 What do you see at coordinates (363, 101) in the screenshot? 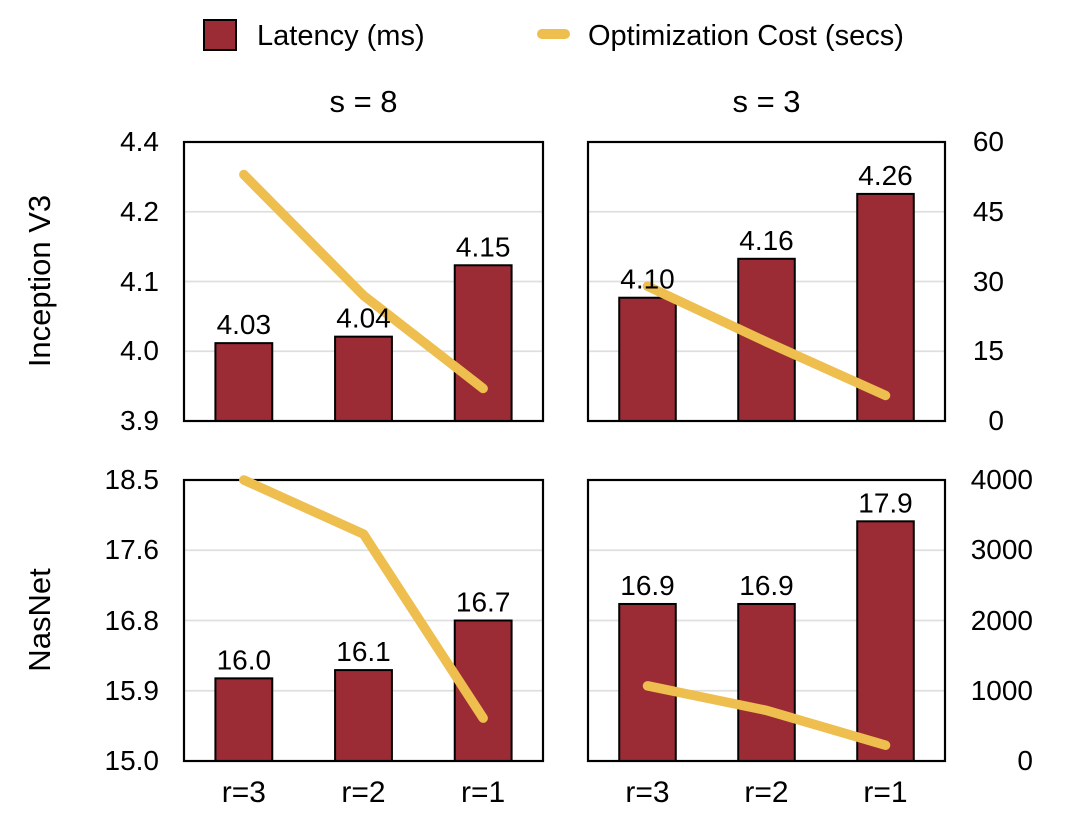
I see `column-title-s8: s = 8` at bounding box center [363, 101].